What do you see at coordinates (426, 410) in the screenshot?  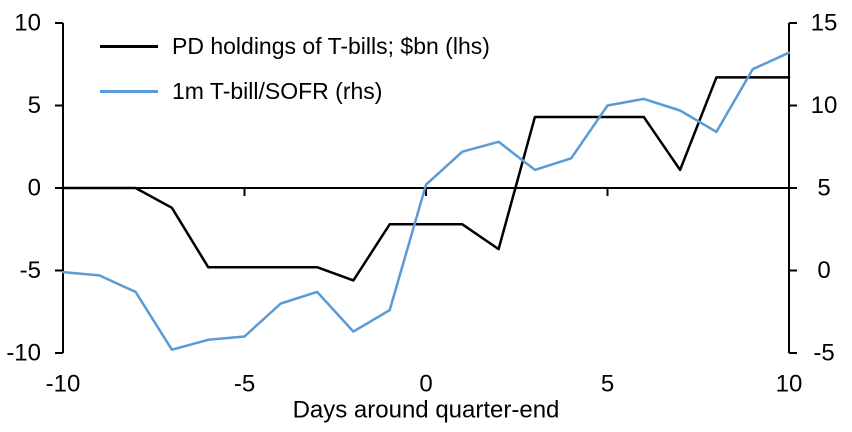 I see `x-axis-title: Days around quarter-end` at bounding box center [426, 410].